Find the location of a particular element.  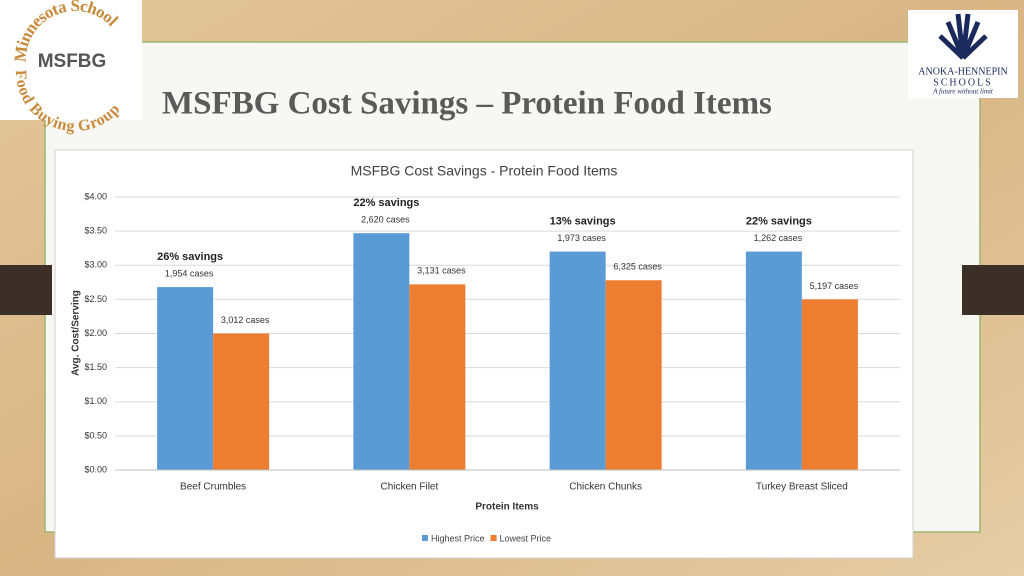

y-tick-label: $2.50 is located at coordinates (95, 299).